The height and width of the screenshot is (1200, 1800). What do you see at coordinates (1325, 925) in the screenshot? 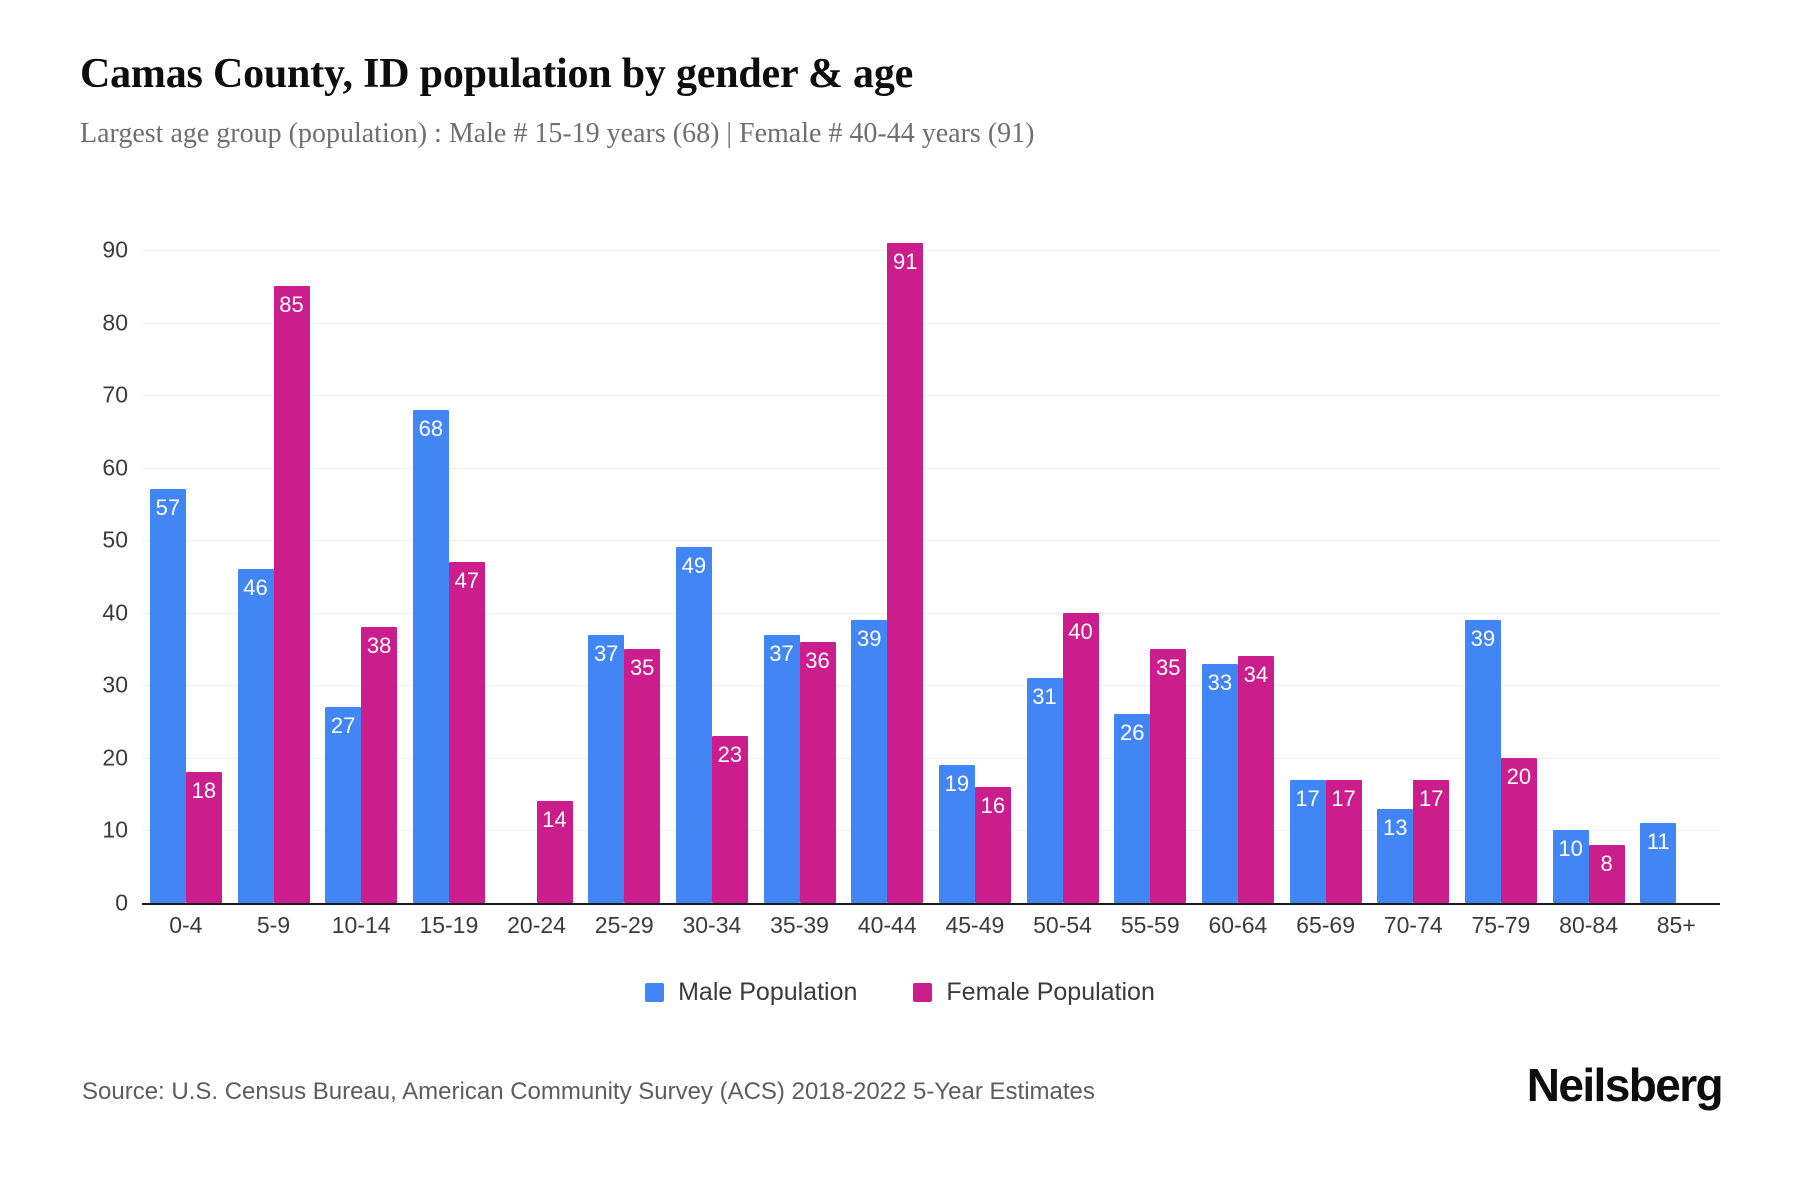
I see `x-axis-tick: 65-69` at bounding box center [1325, 925].